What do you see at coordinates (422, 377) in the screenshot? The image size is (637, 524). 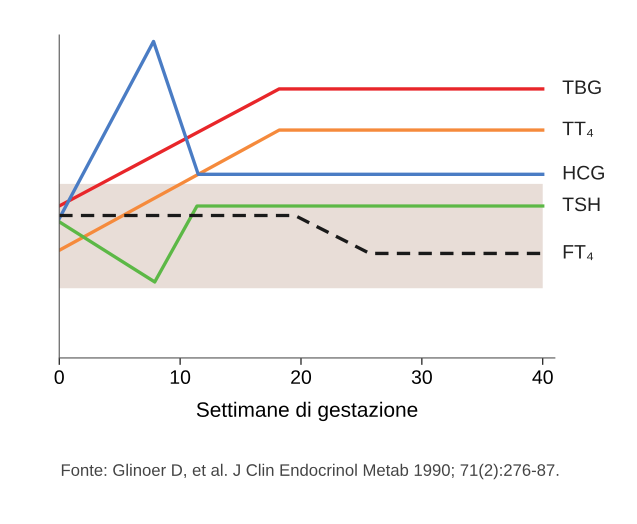 I see `x-tick-label: 30` at bounding box center [422, 377].